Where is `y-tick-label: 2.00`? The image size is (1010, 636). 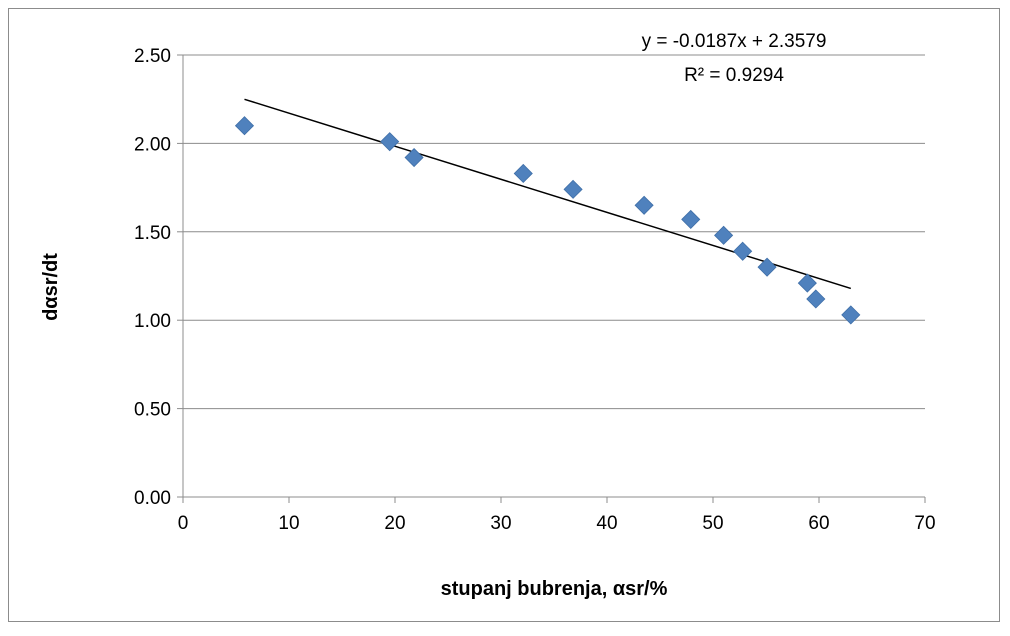
y-tick-label: 2.00 is located at coordinates (152, 144).